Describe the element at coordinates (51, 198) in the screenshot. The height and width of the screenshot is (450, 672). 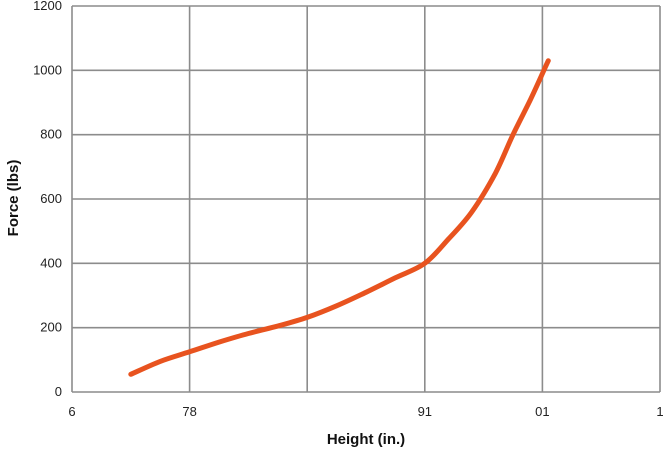
I see `y-tick-label: 600` at that location.